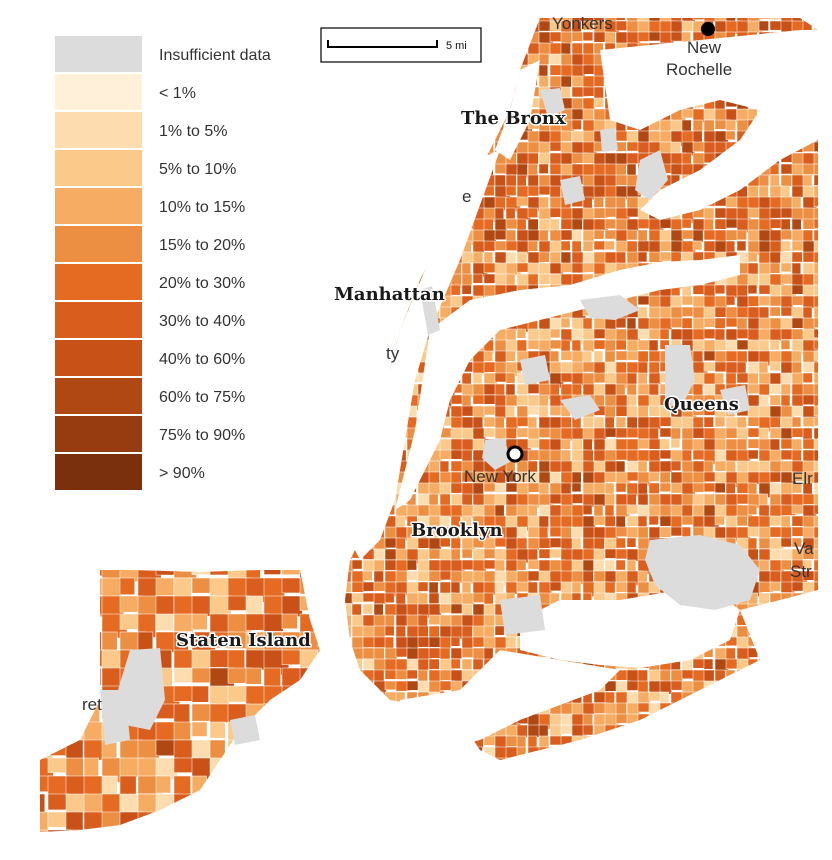  Describe the element at coordinates (180, 701) in the screenshot. I see `choropleth-staten-island` at that location.